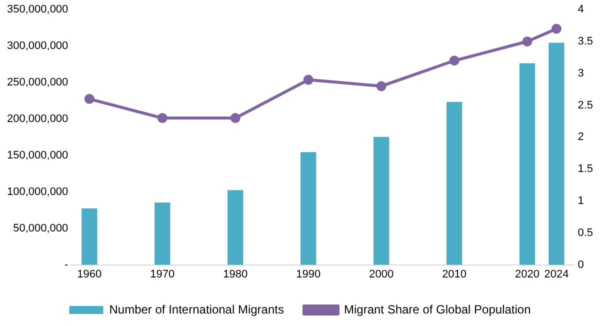  What do you see at coordinates (586, 105) in the screenshot?
I see `y2-tick-label: 2.5` at bounding box center [586, 105].